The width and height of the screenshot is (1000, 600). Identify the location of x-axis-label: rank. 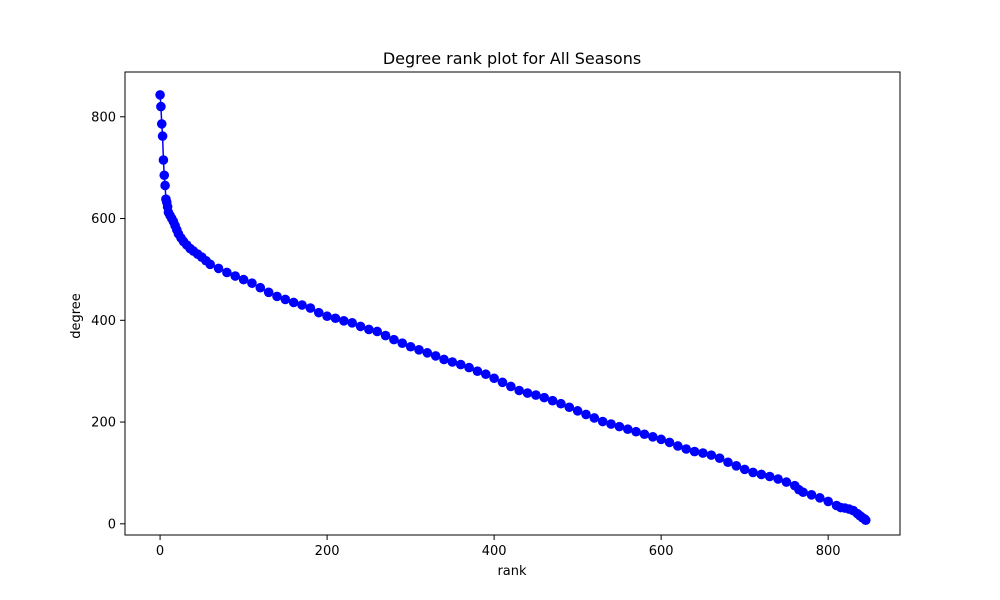
(512, 571).